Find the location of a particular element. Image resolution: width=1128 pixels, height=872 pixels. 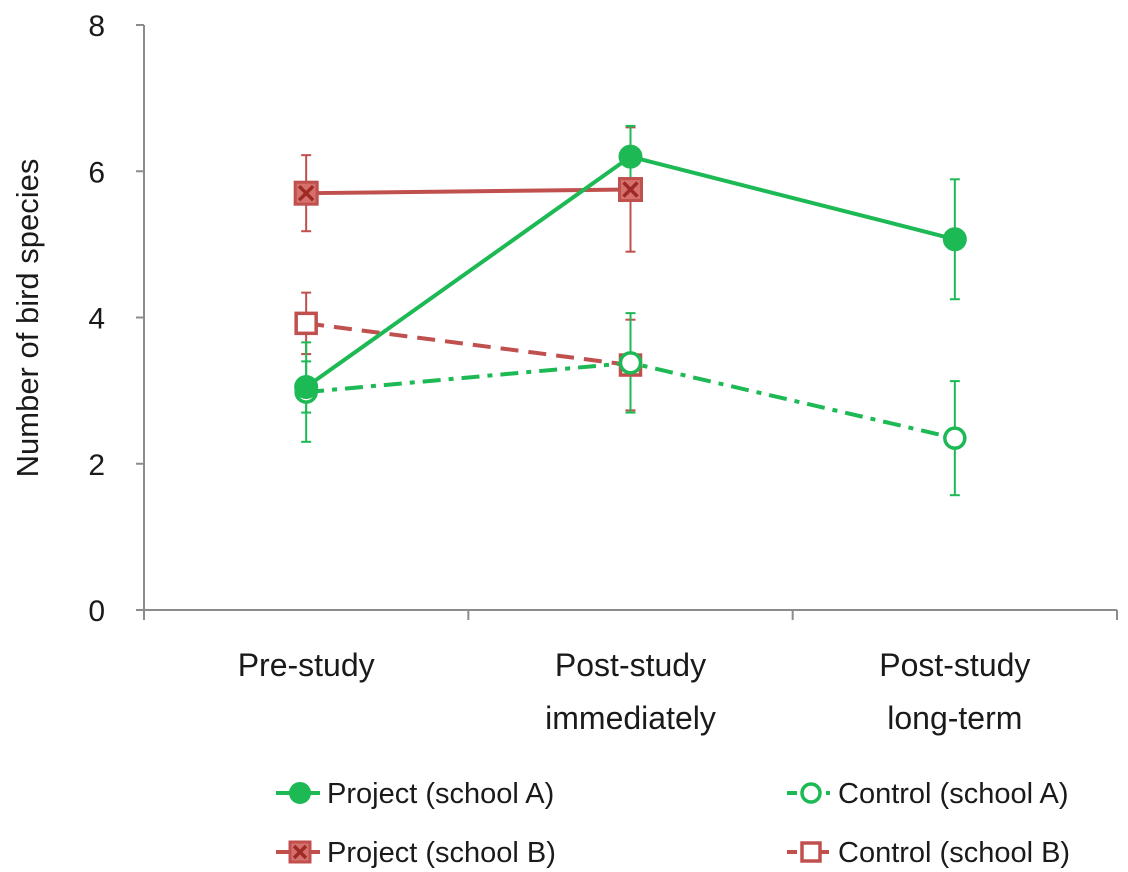

legend-item: Project (school A) is located at coordinates (415, 794).